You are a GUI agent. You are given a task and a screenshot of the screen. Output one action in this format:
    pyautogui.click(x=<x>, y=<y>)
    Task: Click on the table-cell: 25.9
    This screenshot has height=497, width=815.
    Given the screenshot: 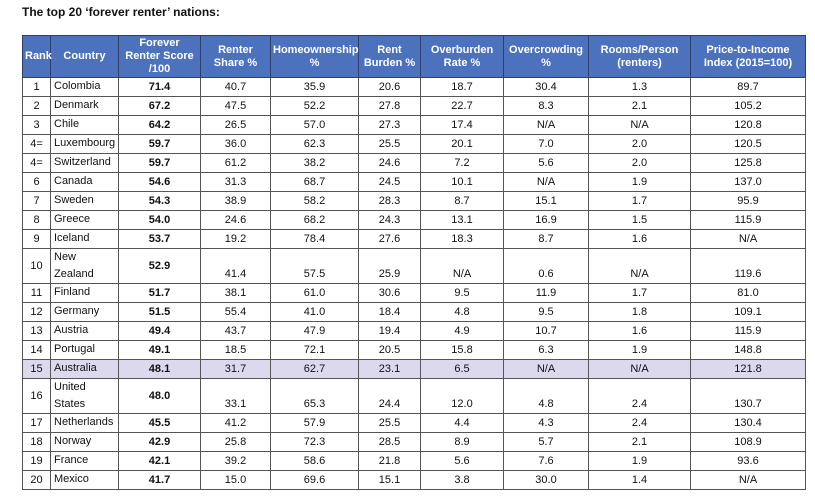 What is the action you would take?
    pyautogui.click(x=389, y=266)
    